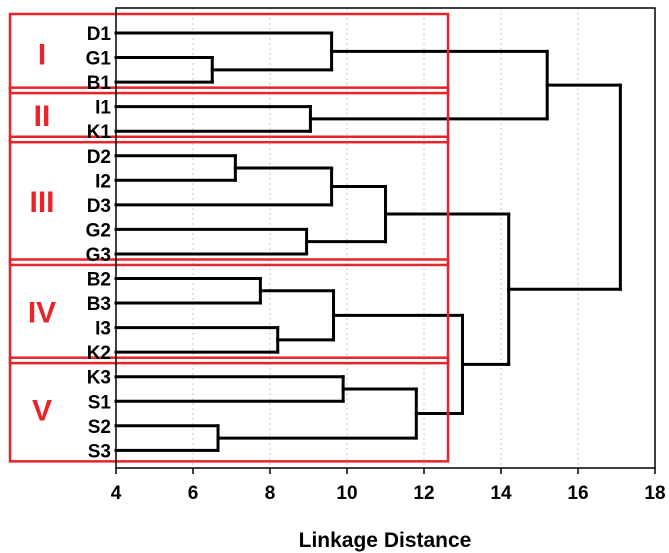 This screenshot has width=669, height=553. Describe the element at coordinates (100, 402) in the screenshot. I see `leaf-label: S1` at that location.